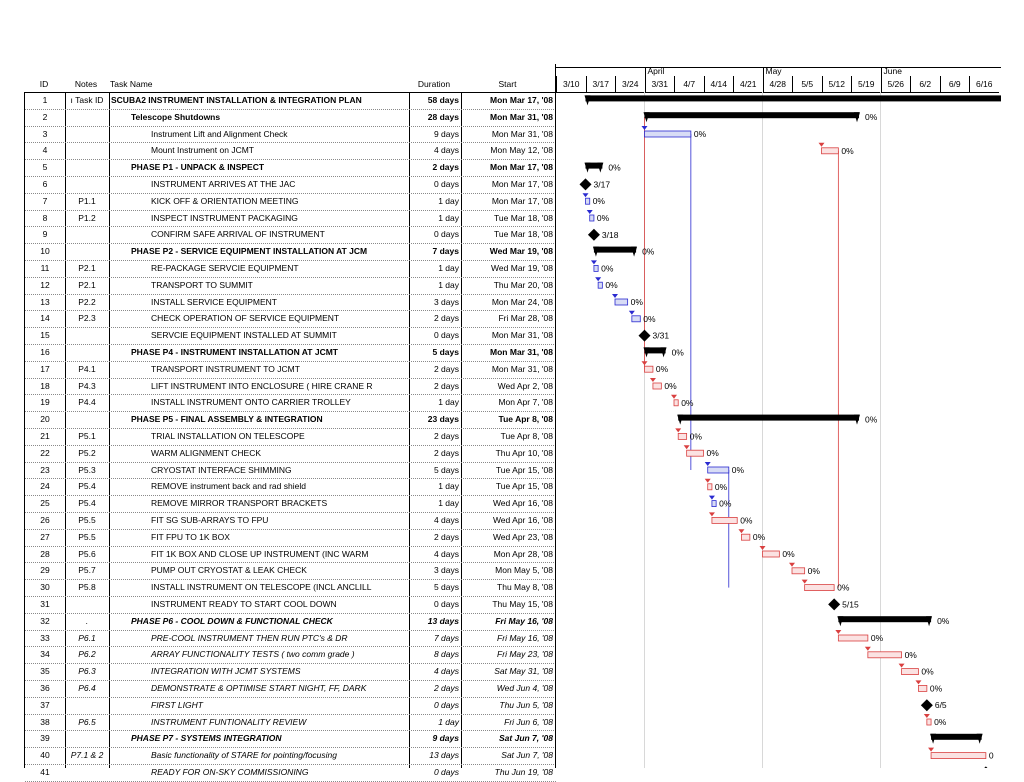  Describe the element at coordinates (45, 671) in the screenshot. I see `task-id: 35` at that location.